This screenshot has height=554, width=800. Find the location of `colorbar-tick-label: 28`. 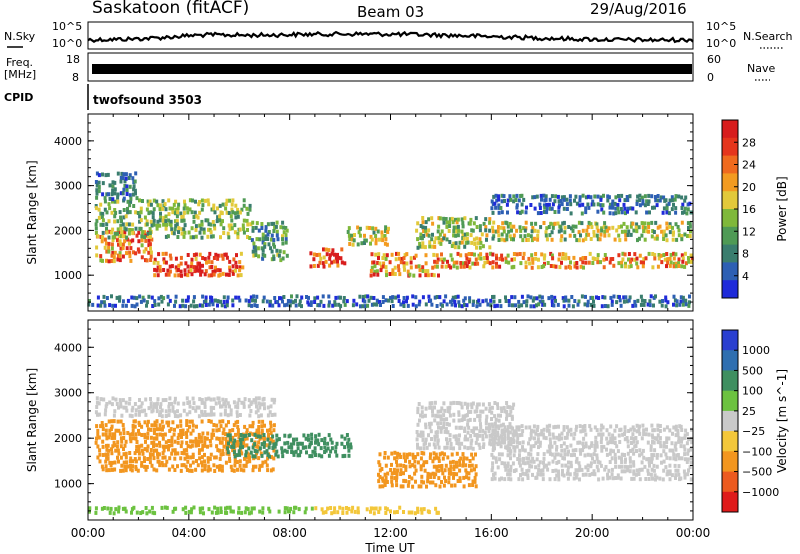

colorbar-tick-label: 28 is located at coordinates (749, 142).